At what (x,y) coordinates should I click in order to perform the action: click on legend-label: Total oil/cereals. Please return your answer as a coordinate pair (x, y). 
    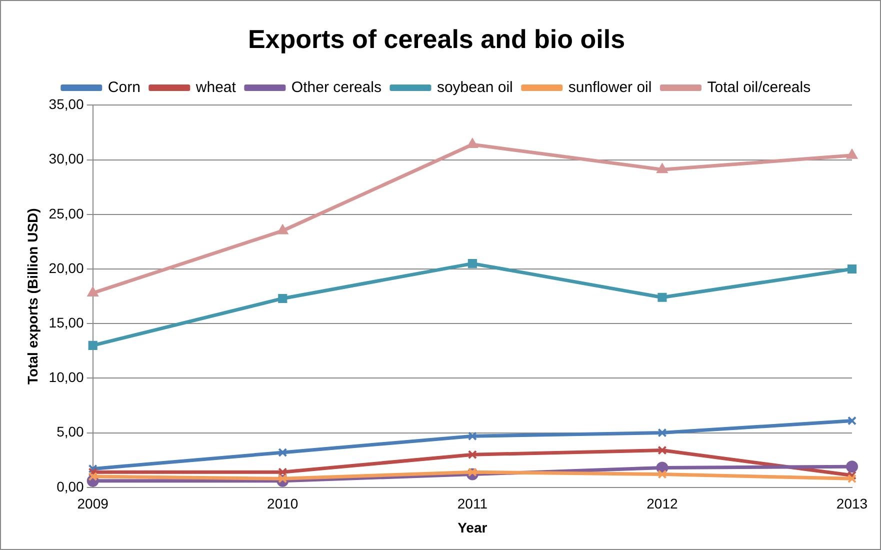
    Looking at the image, I should click on (759, 87).